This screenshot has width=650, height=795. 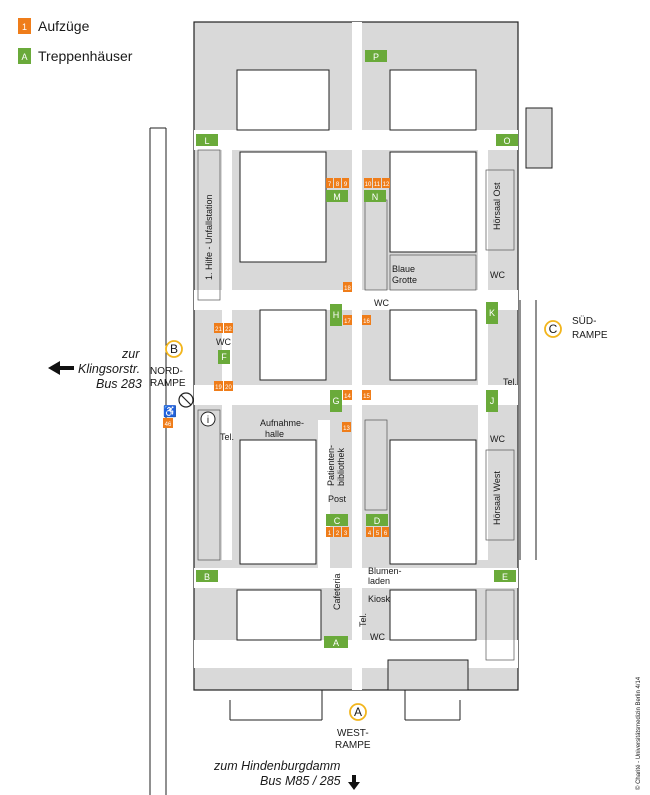 I want to click on stair-k: K, so click(x=492, y=313).